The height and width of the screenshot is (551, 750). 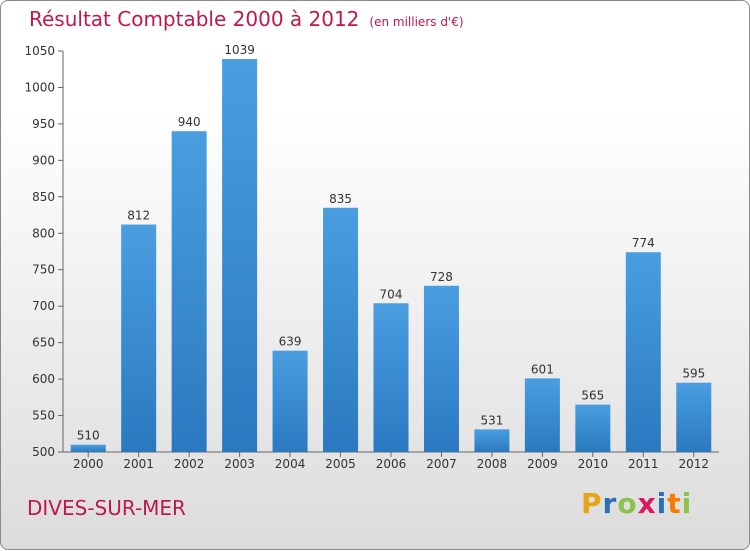 I want to click on x-tick-label: 2003, so click(x=239, y=464).